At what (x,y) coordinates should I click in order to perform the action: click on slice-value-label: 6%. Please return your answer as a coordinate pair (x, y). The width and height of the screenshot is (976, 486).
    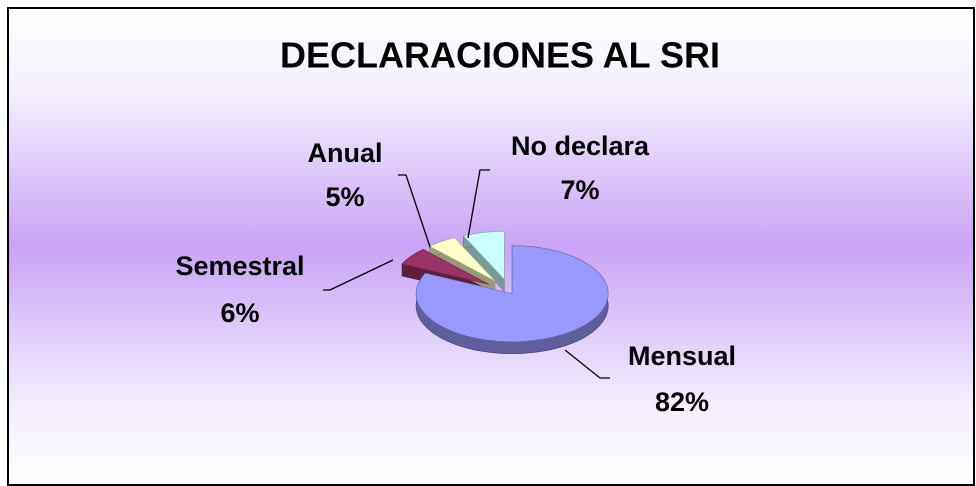
    Looking at the image, I should click on (239, 313).